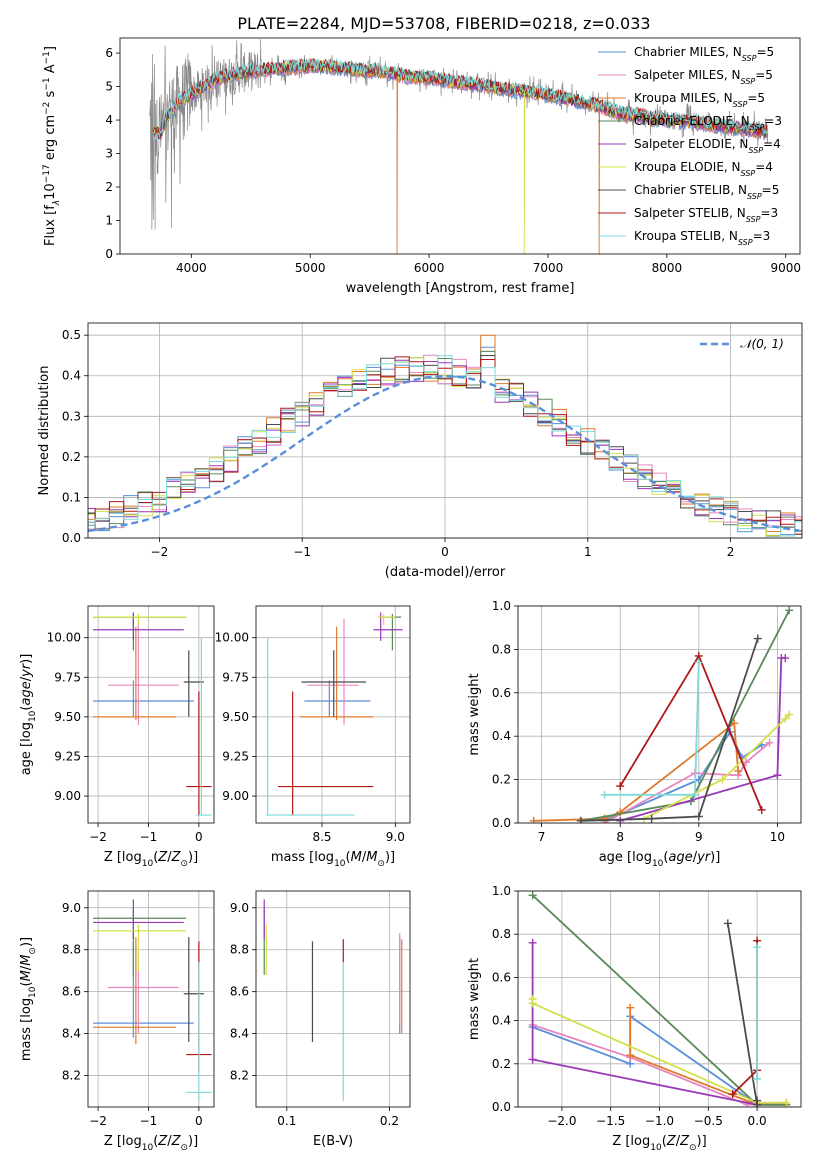 The image size is (819, 1170). What do you see at coordinates (199, 1121) in the screenshot?
I see `x-tick-label: 0` at bounding box center [199, 1121].